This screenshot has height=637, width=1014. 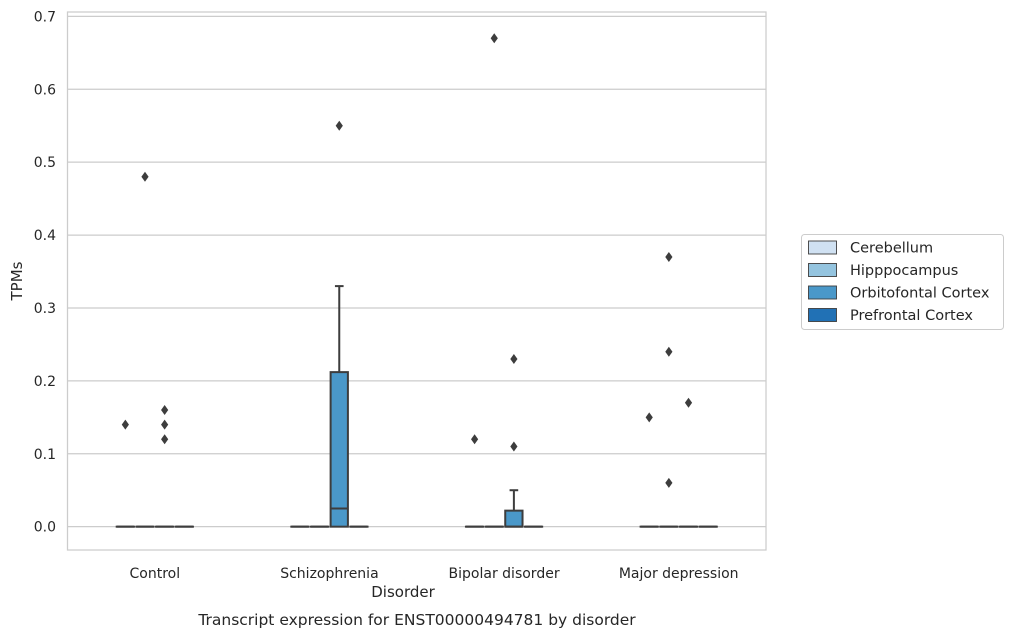 What do you see at coordinates (45, 163) in the screenshot?
I see `y-tick-label: 0.5` at bounding box center [45, 163].